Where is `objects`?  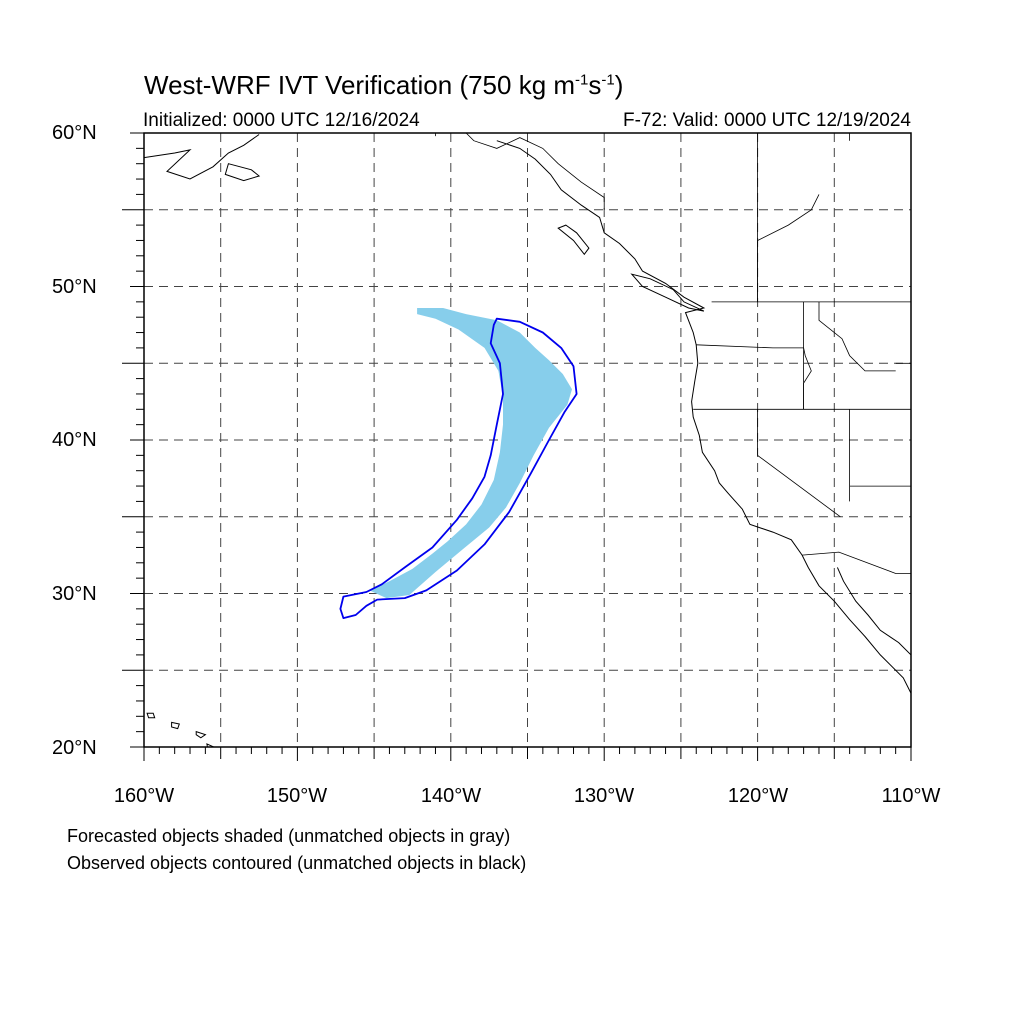 objects is located at coordinates (458, 463).